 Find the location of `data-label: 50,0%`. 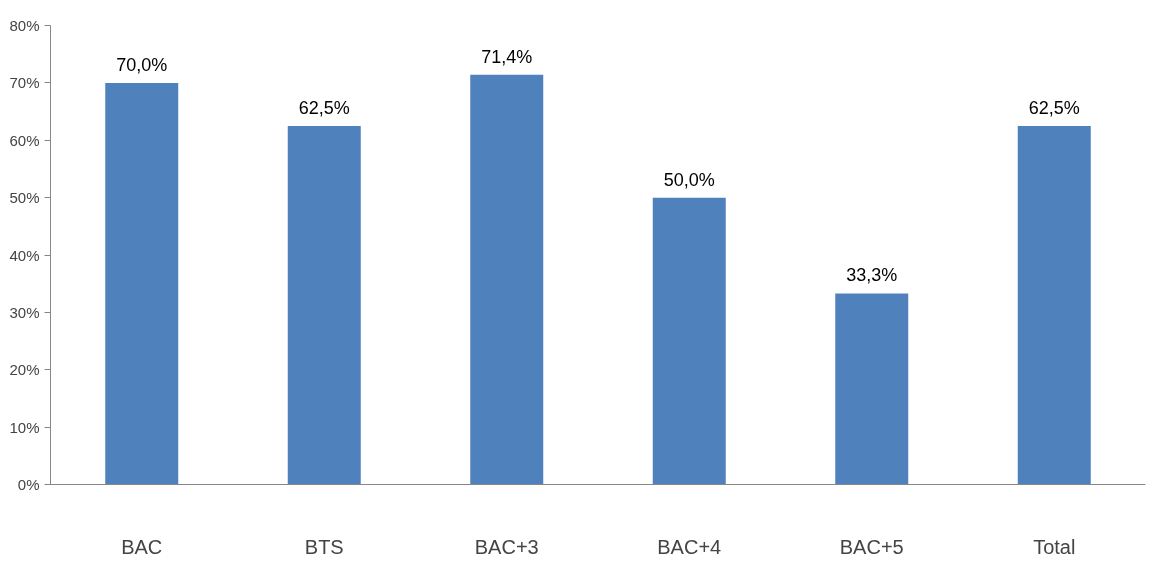

data-label: 50,0% is located at coordinates (689, 179).